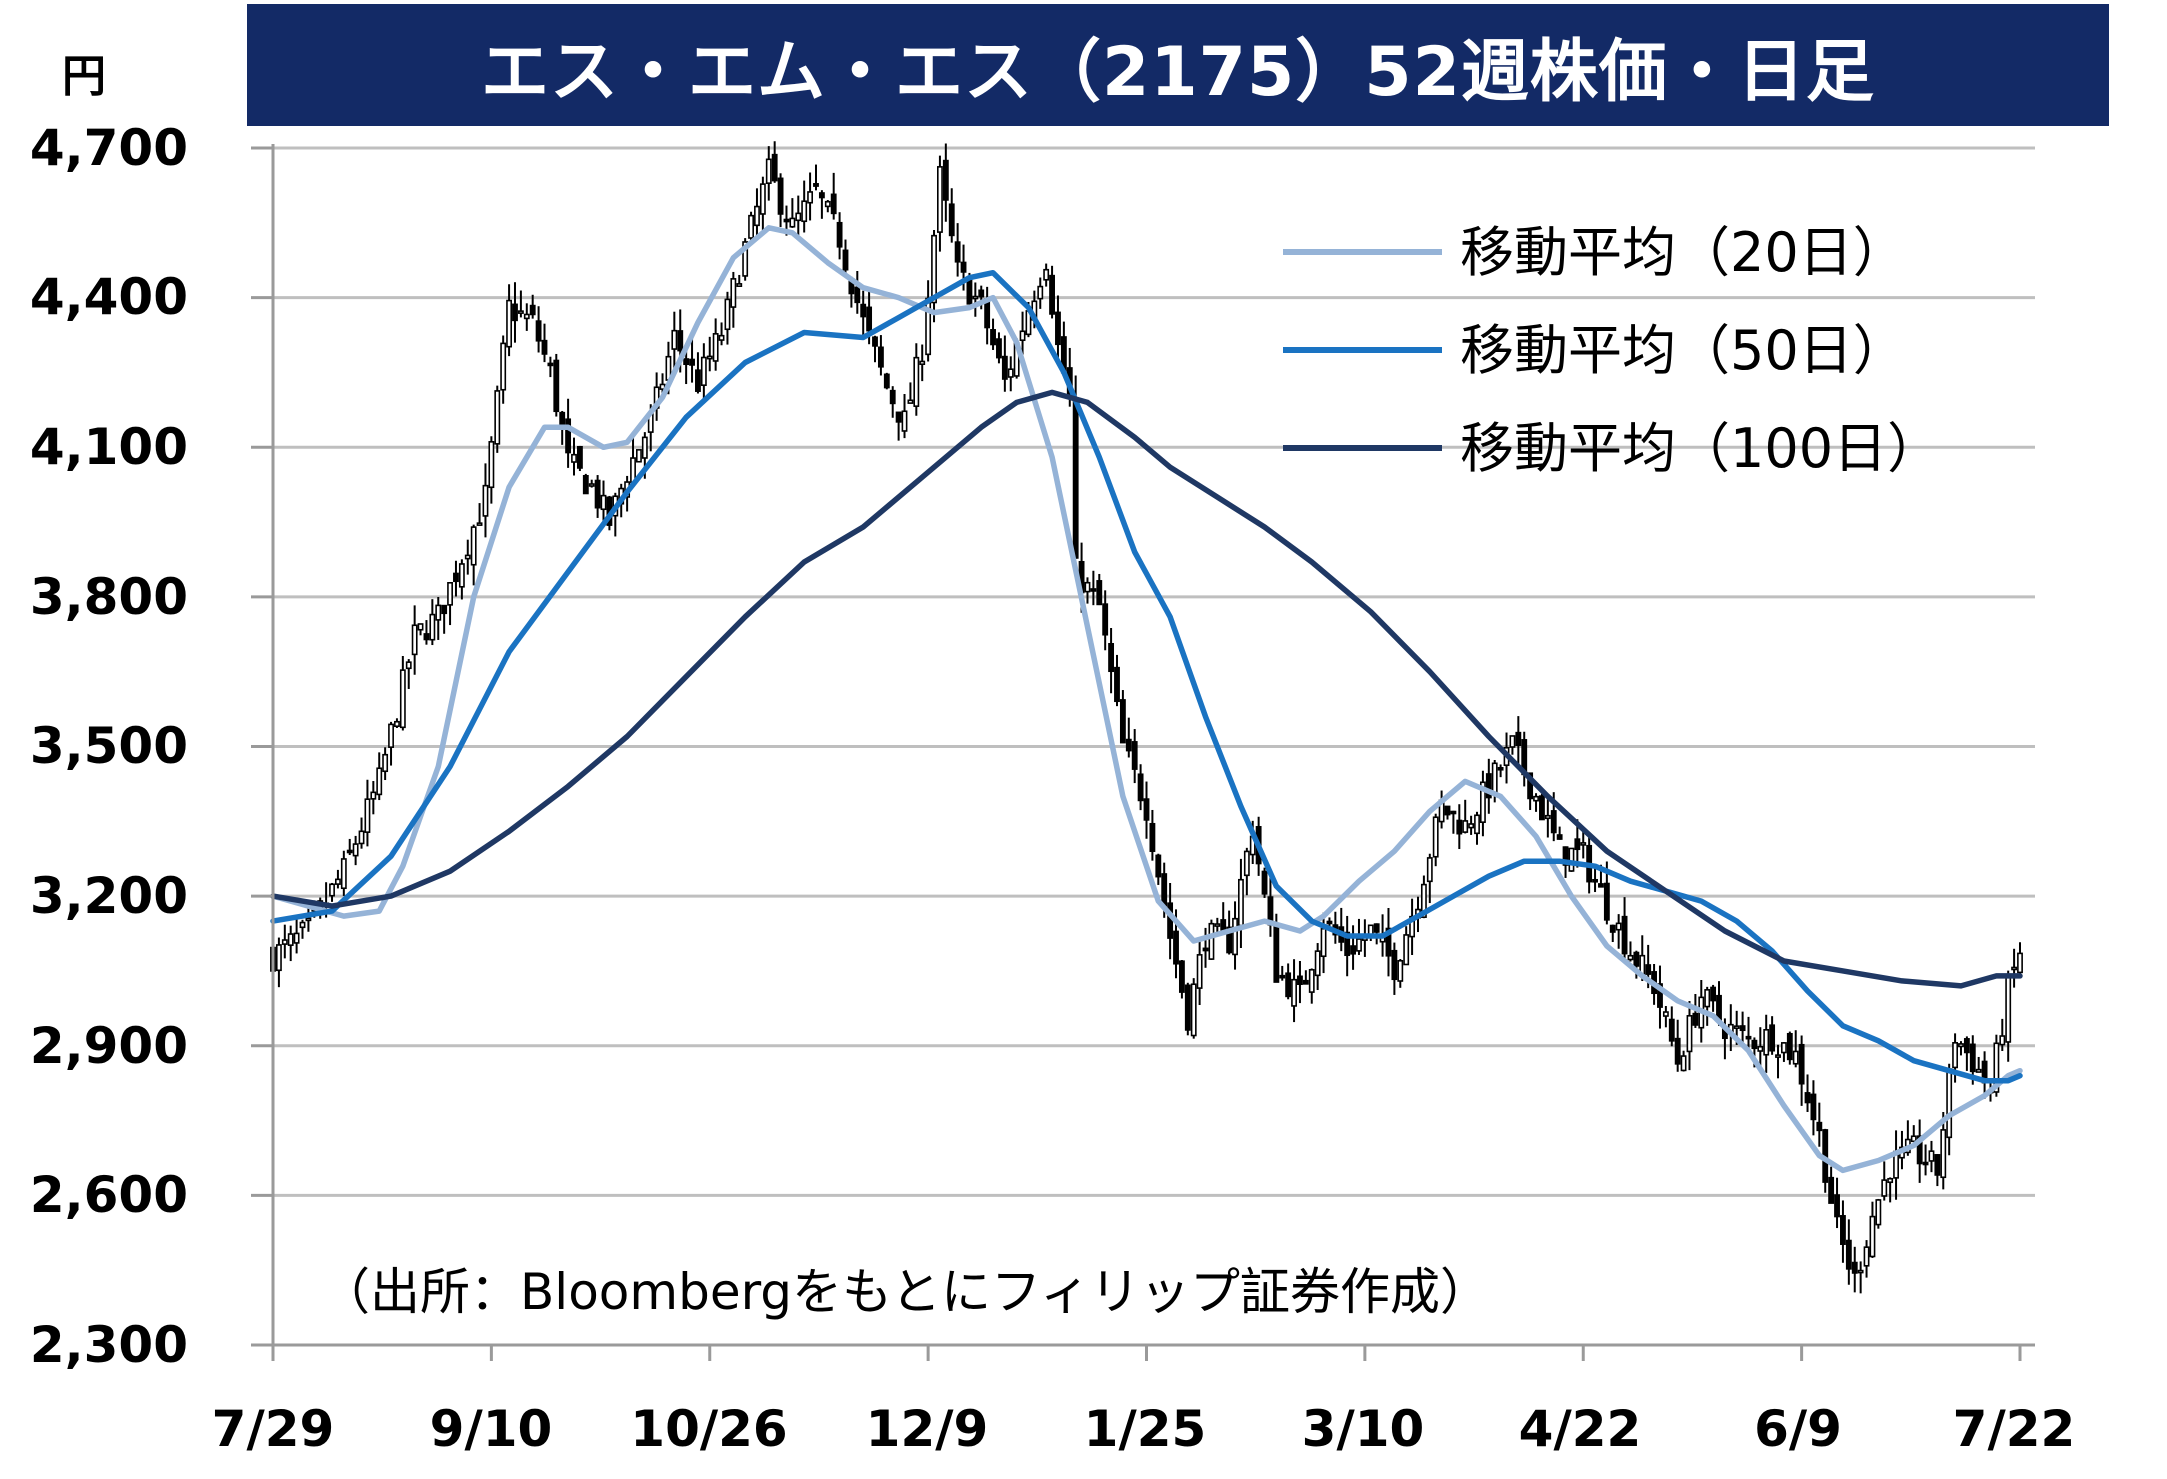  What do you see at coordinates (1145, 1429) in the screenshot?
I see `x-tick-label: 1/25` at bounding box center [1145, 1429].